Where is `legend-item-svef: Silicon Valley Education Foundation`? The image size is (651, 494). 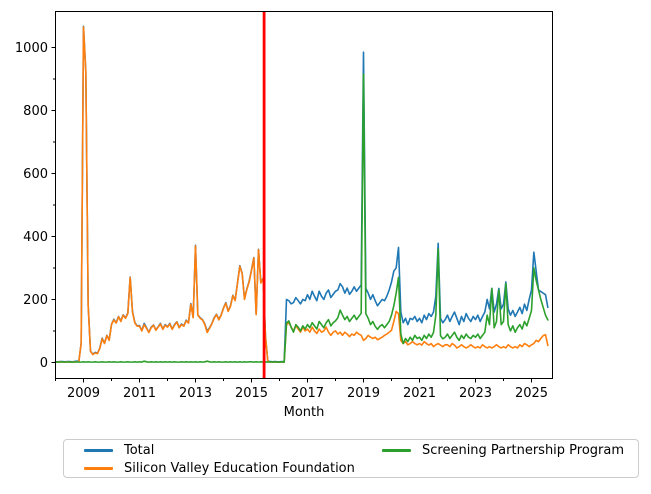
legend-item-svef: Silicon Valley Education Foundation is located at coordinates (219, 469).